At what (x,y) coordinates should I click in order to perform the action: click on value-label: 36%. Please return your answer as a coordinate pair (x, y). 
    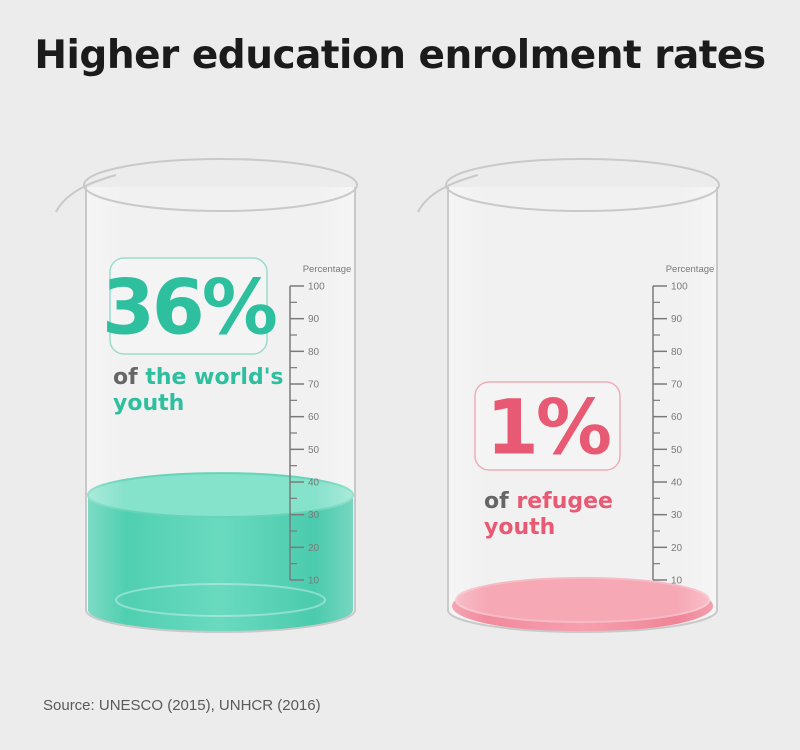
    Looking at the image, I should click on (189, 306).